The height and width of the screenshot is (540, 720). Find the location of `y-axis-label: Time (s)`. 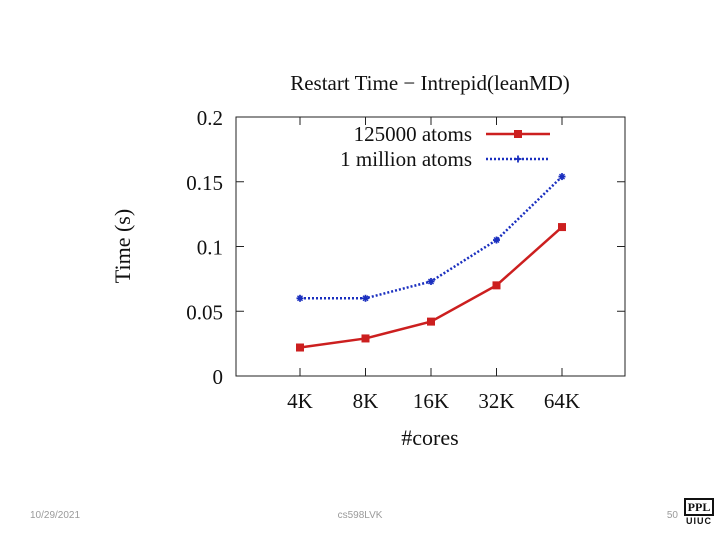

y-axis-label: Time (s) is located at coordinates (122, 246).